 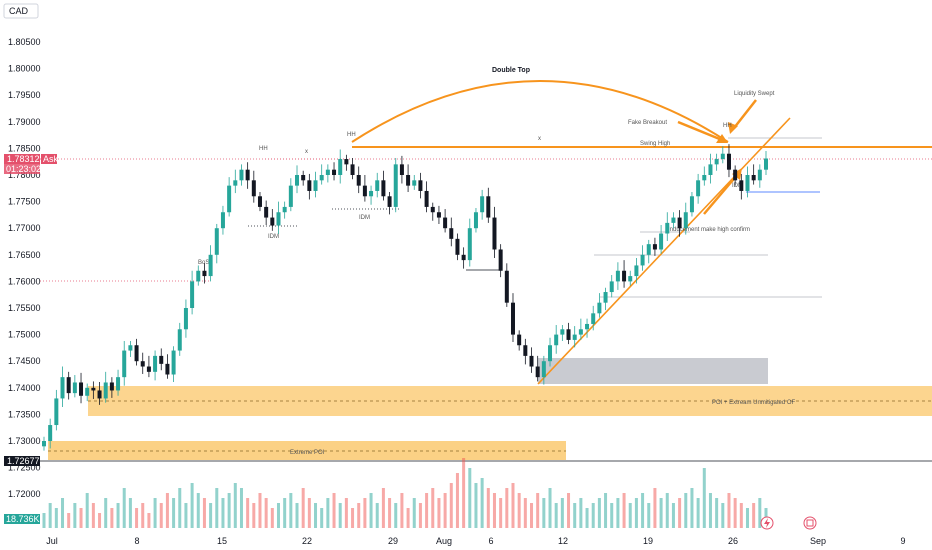 I want to click on hh-label-1: HH, so click(x=263, y=149).